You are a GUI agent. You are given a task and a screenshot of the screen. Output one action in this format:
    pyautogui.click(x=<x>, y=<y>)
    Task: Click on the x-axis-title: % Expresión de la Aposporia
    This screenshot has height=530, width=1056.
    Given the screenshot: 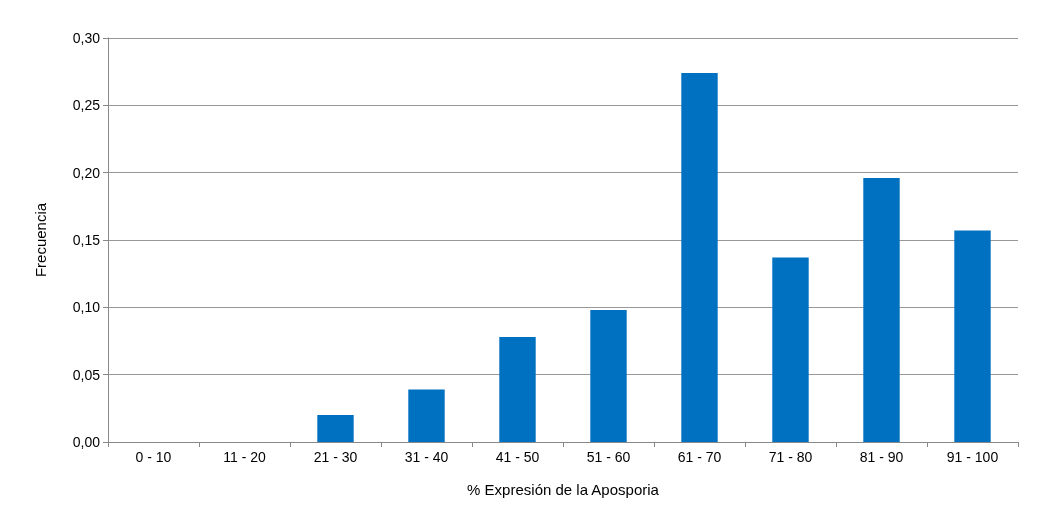 What is the action you would take?
    pyautogui.click(x=563, y=489)
    